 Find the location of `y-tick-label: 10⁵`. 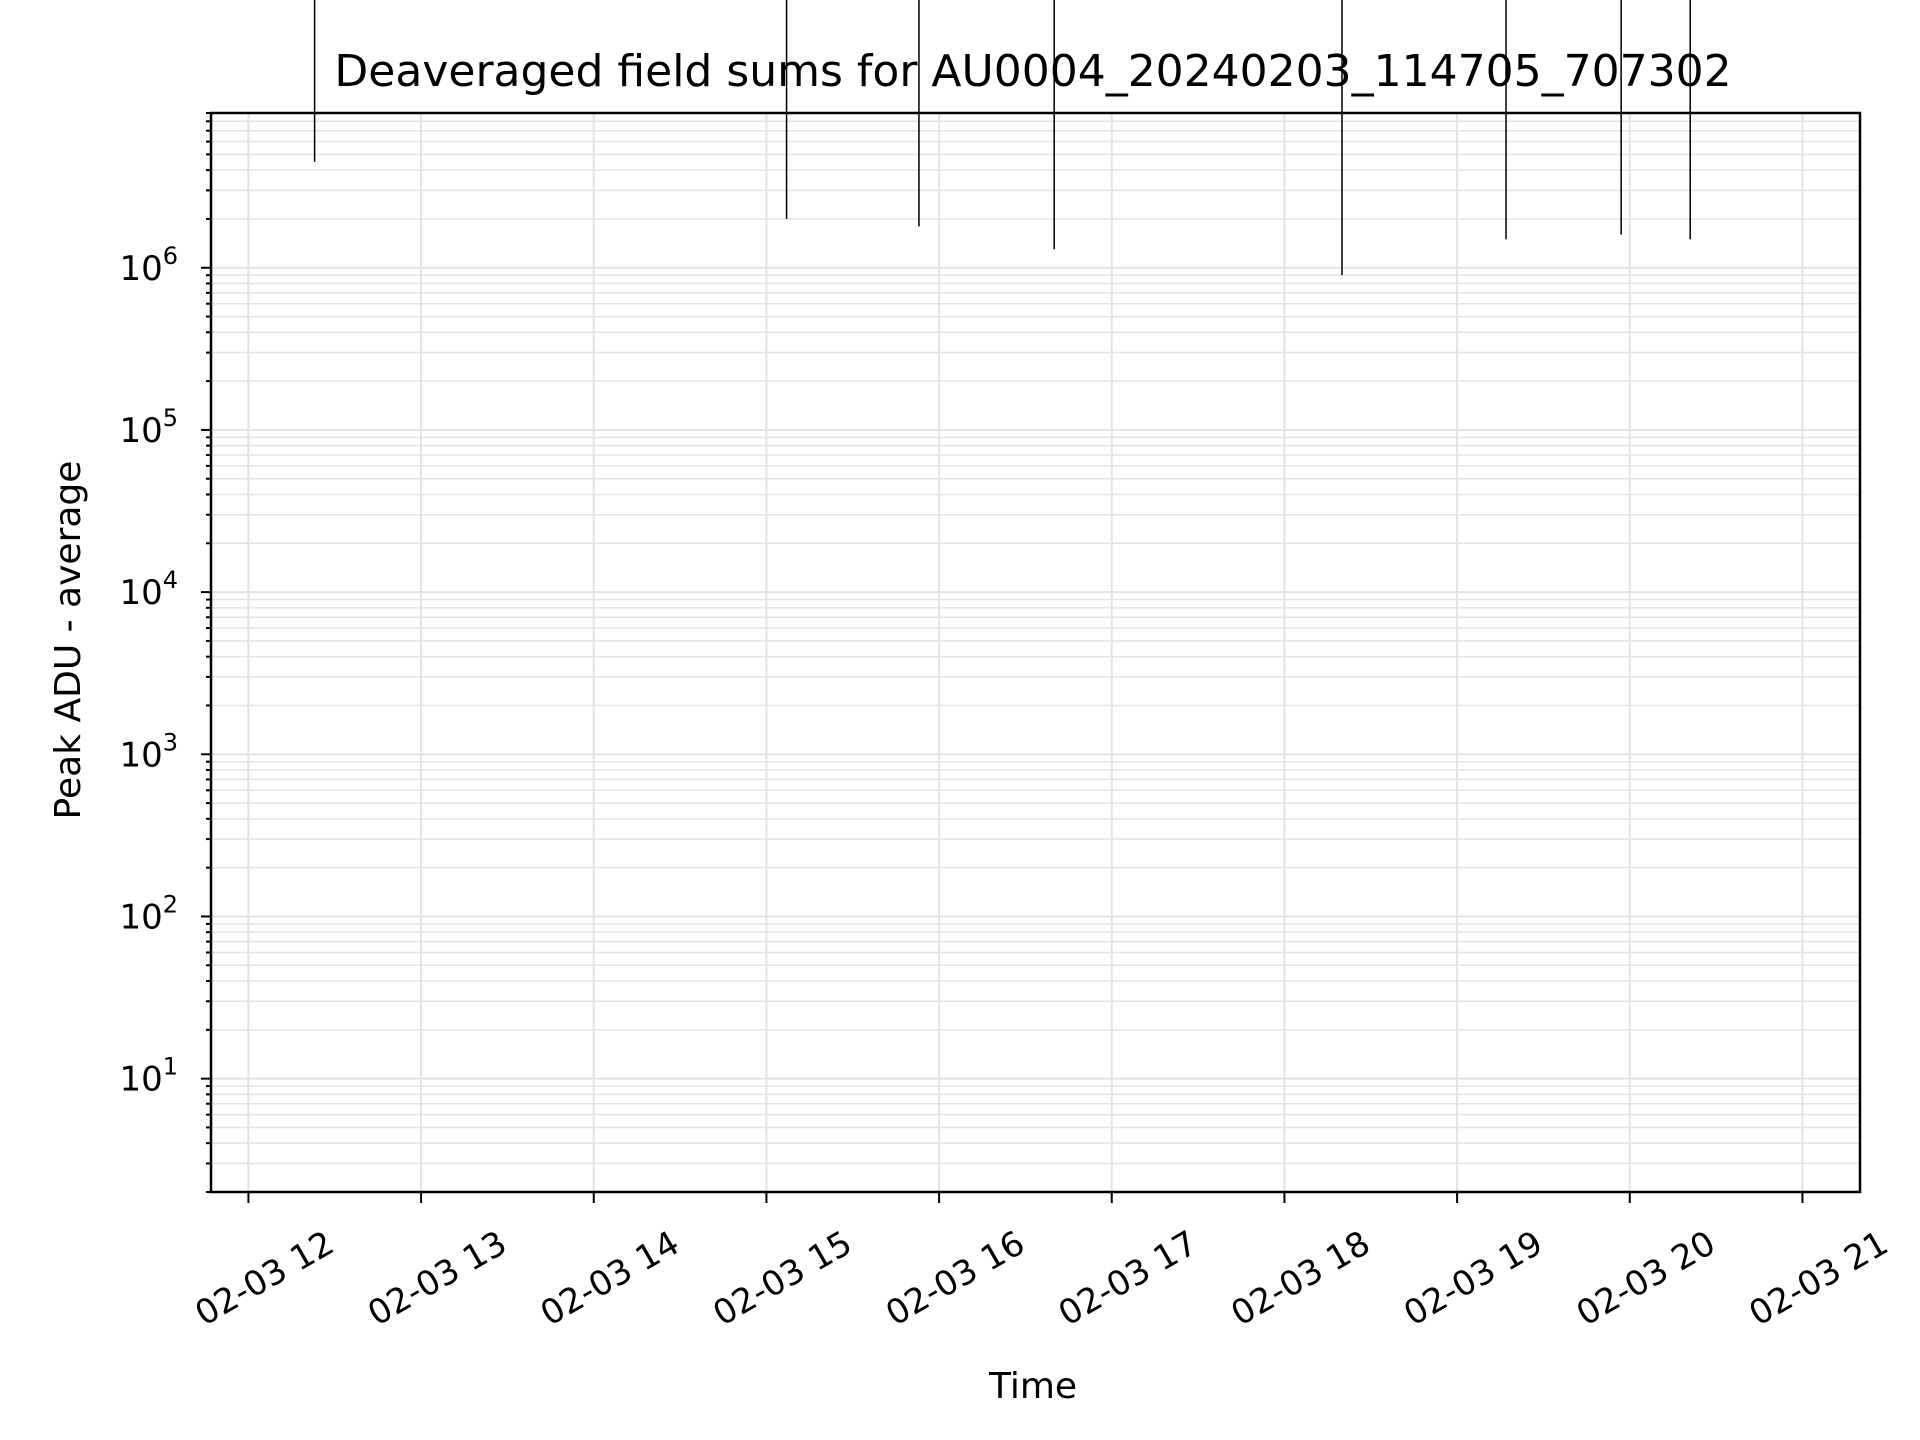

y-tick-label: 10⁵ is located at coordinates (148, 427).